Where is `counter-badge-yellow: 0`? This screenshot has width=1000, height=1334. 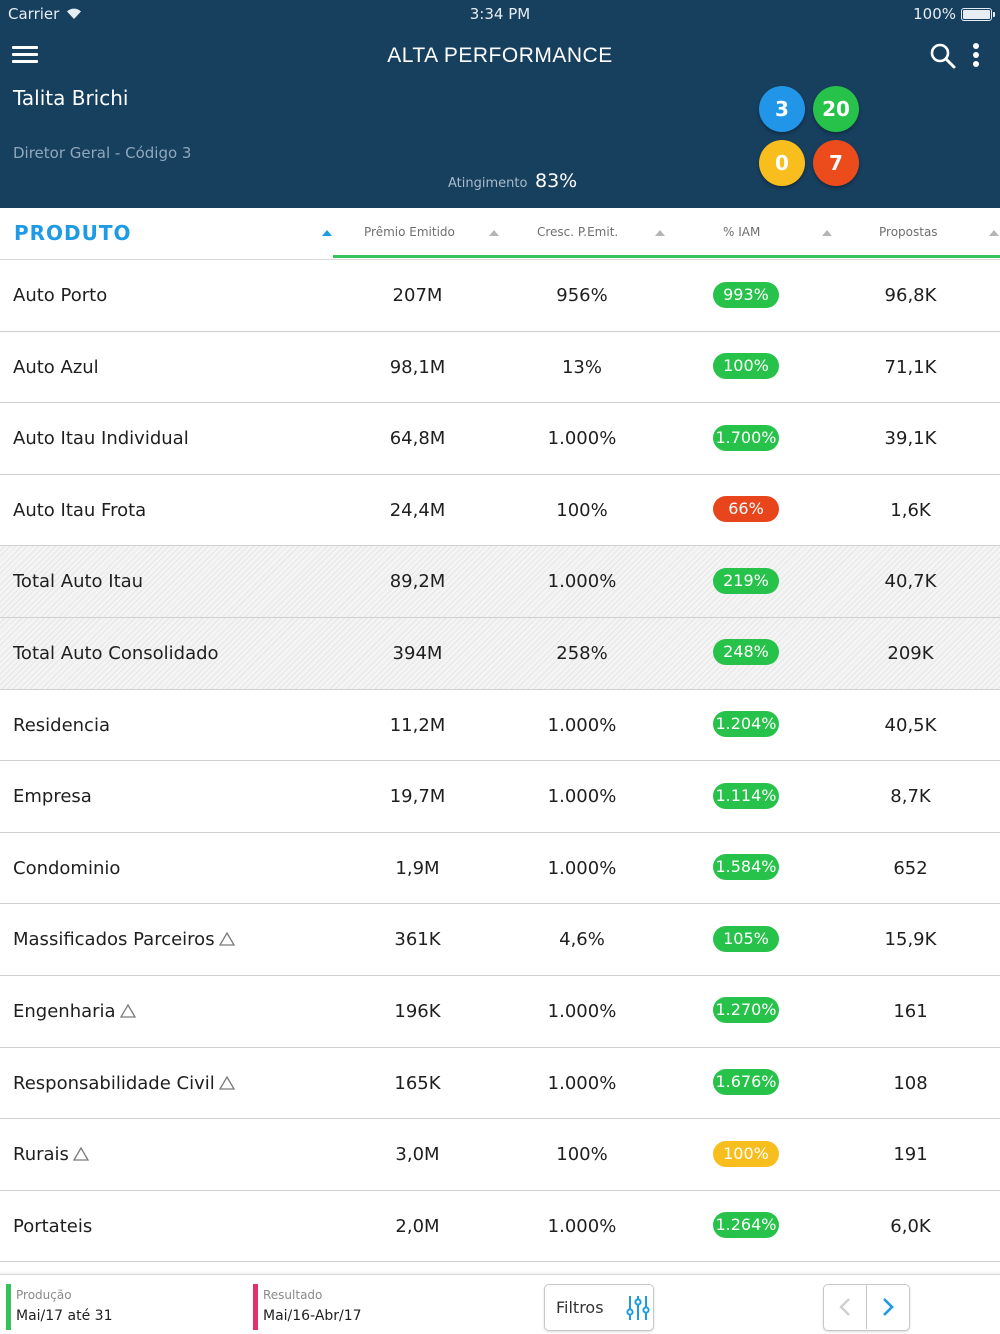
counter-badge-yellow: 0 is located at coordinates (782, 163).